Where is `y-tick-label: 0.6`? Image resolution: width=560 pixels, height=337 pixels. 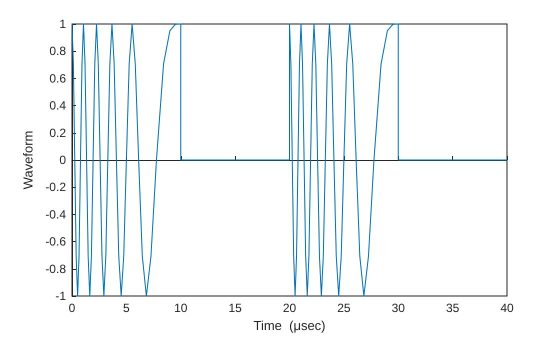
y-tick-label: 0.6 is located at coordinates (57, 78).